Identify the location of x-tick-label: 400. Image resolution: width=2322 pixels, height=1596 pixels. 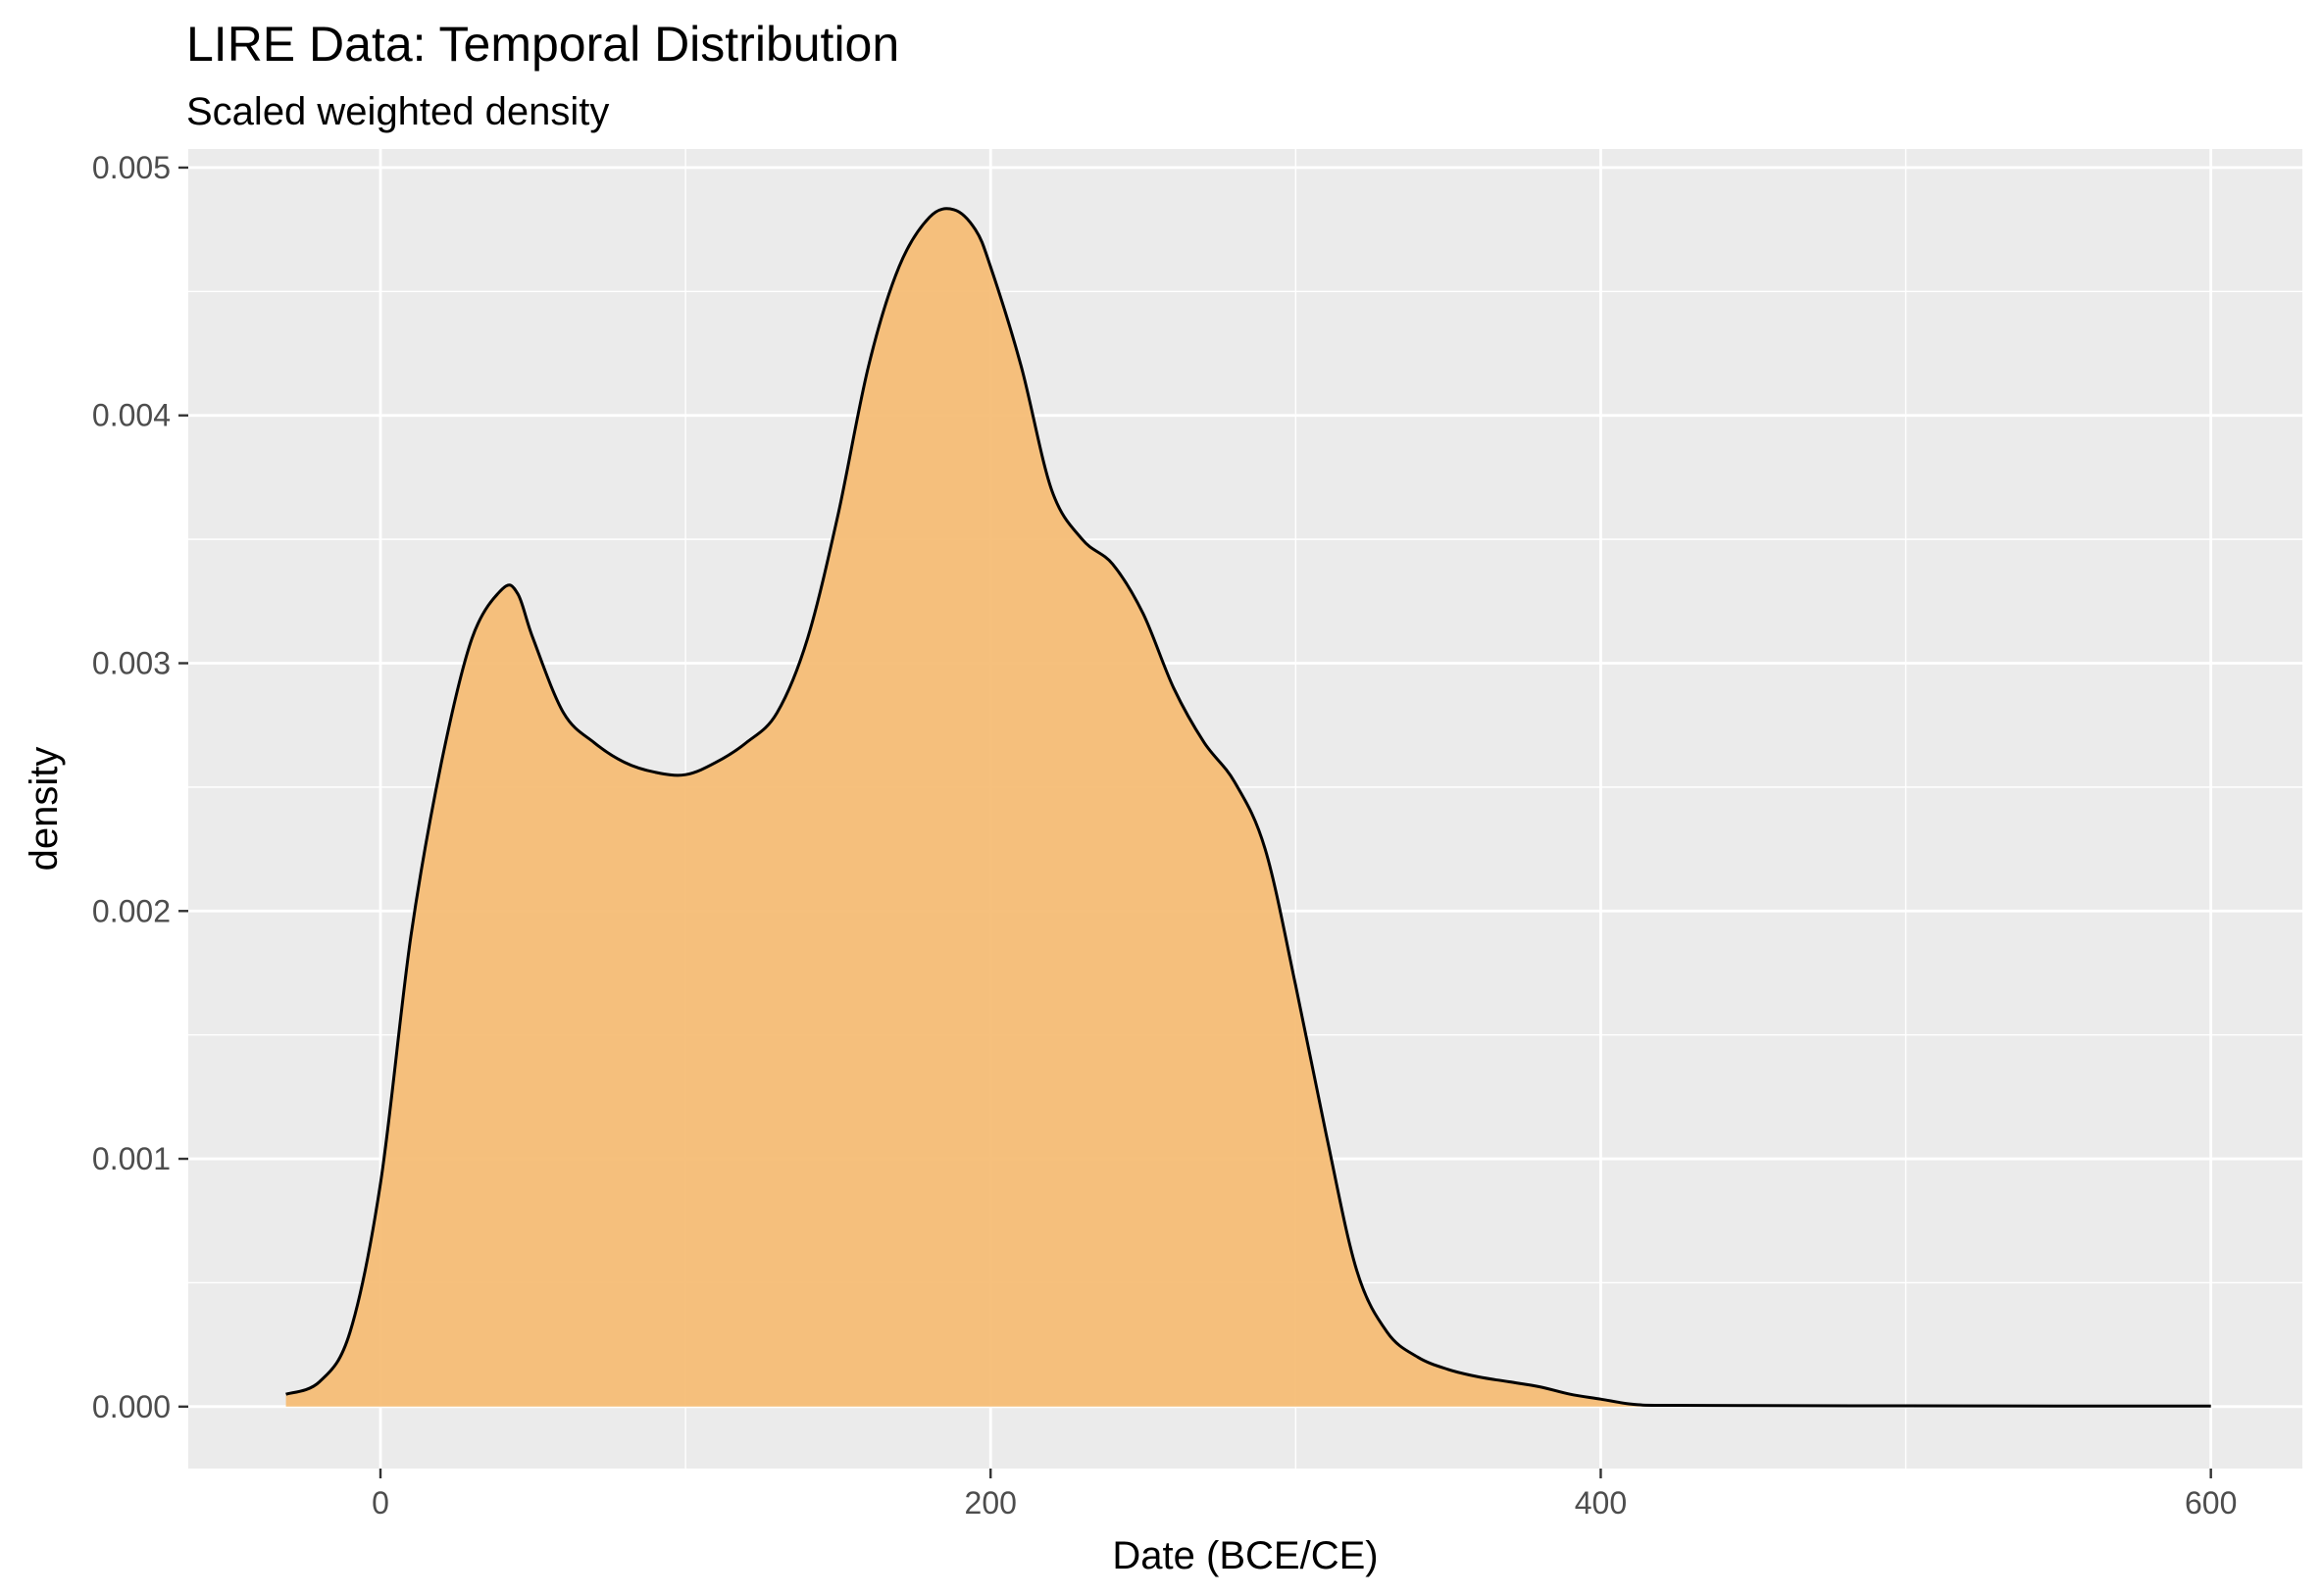
(1601, 1503).